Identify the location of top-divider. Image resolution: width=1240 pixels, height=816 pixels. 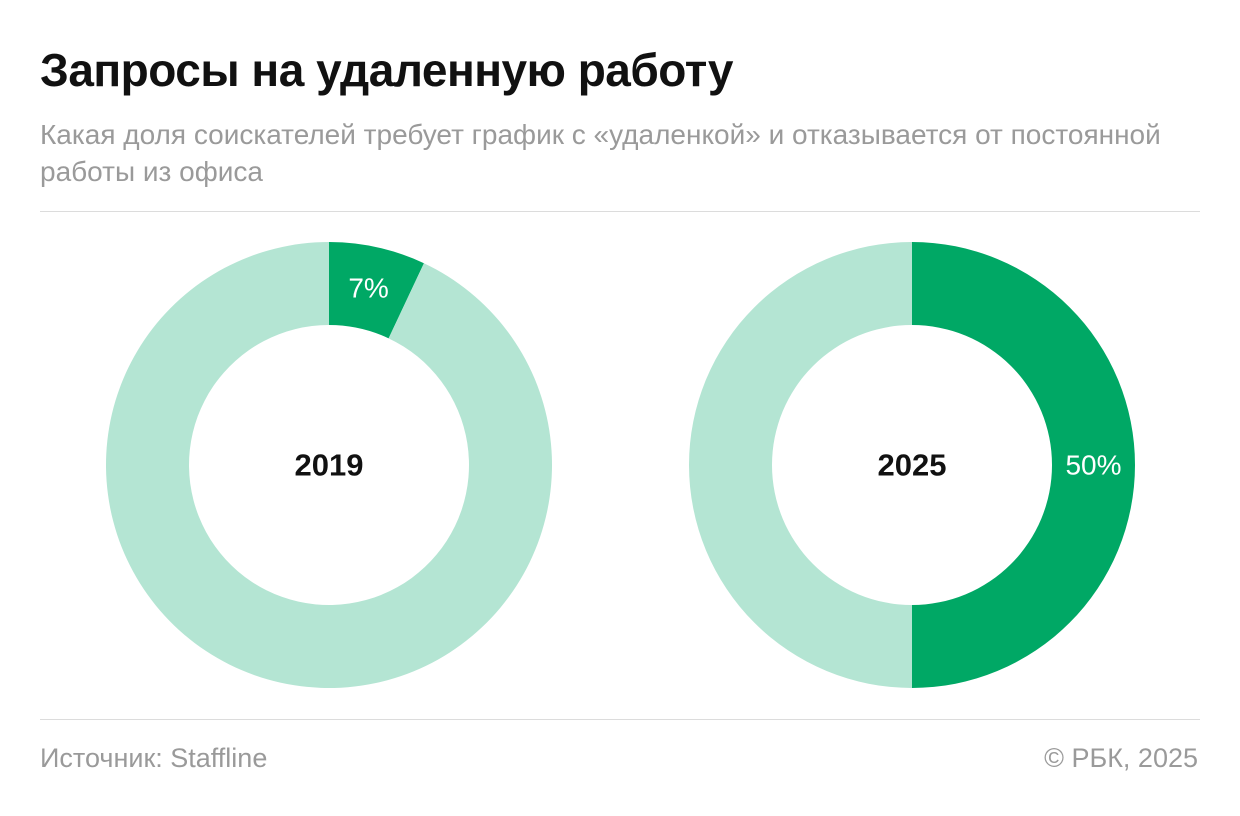
(620, 211).